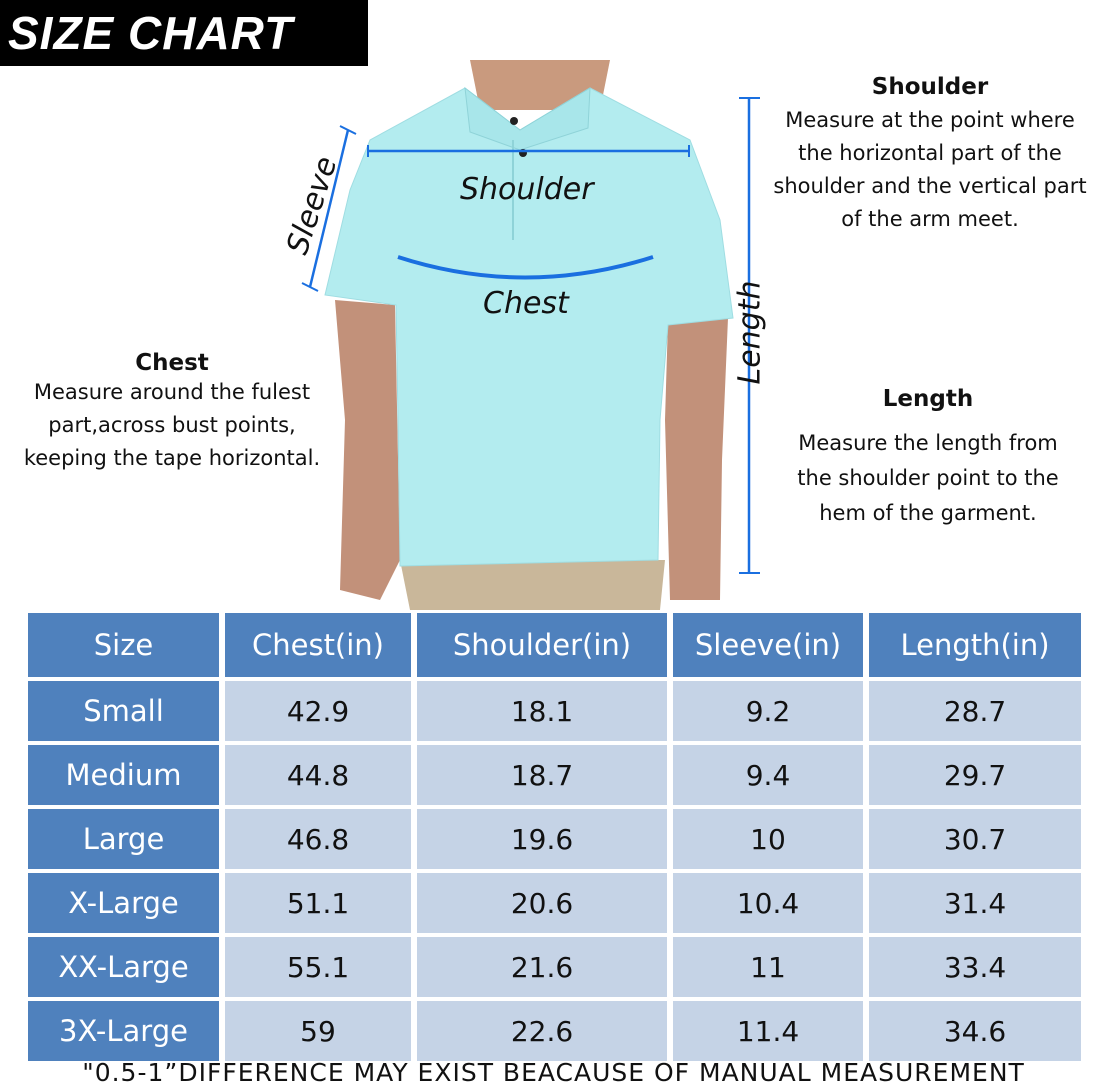  I want to click on model-pants, so click(532, 585).